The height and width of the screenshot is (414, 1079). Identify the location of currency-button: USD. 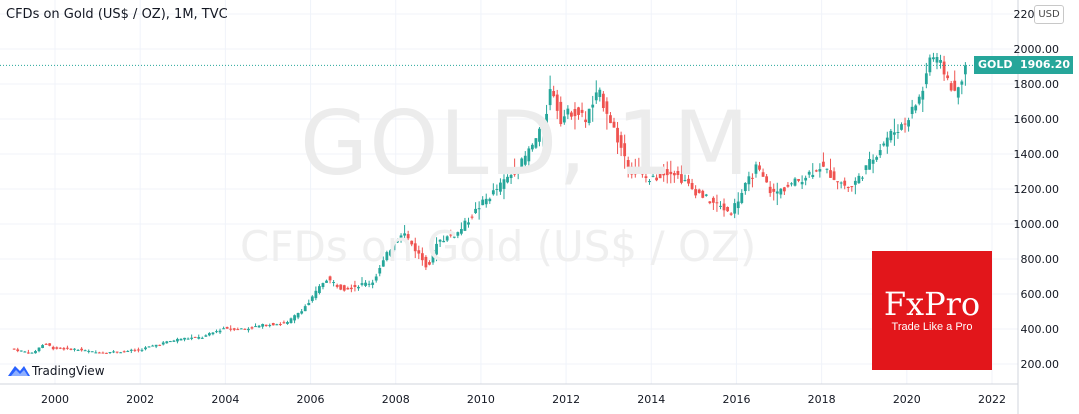
(1049, 14).